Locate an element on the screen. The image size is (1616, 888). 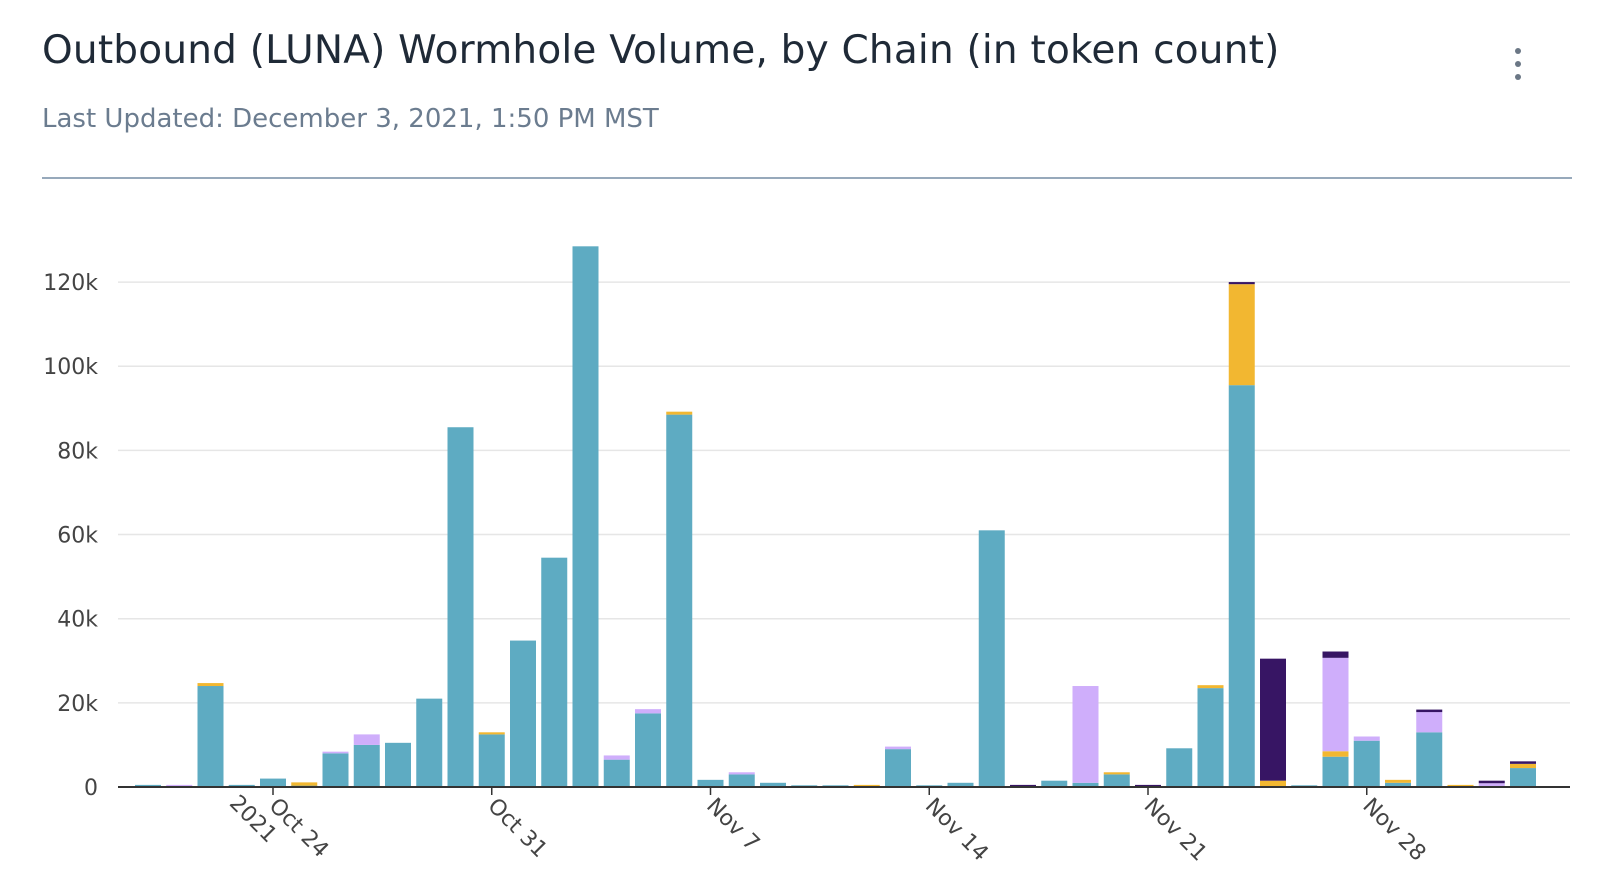
x-tick-label: Nov 21 is located at coordinates (1175, 830).